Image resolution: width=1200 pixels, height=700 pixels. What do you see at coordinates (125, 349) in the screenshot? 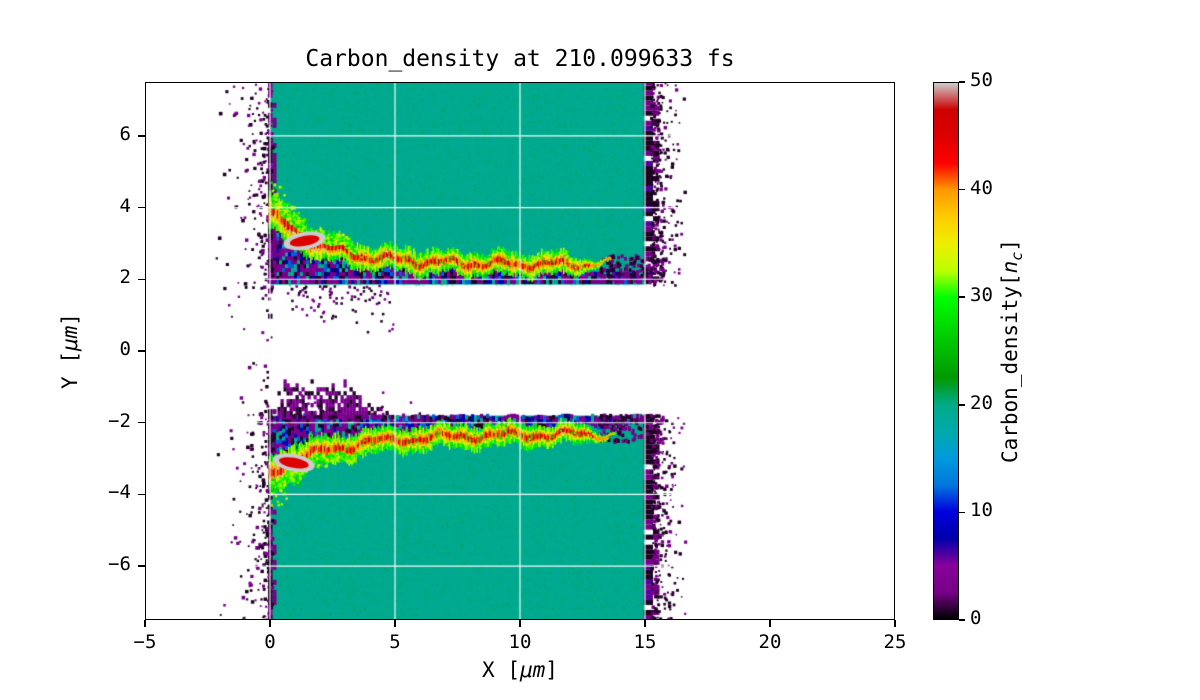
I see `y-tick-label: 0` at bounding box center [125, 349].